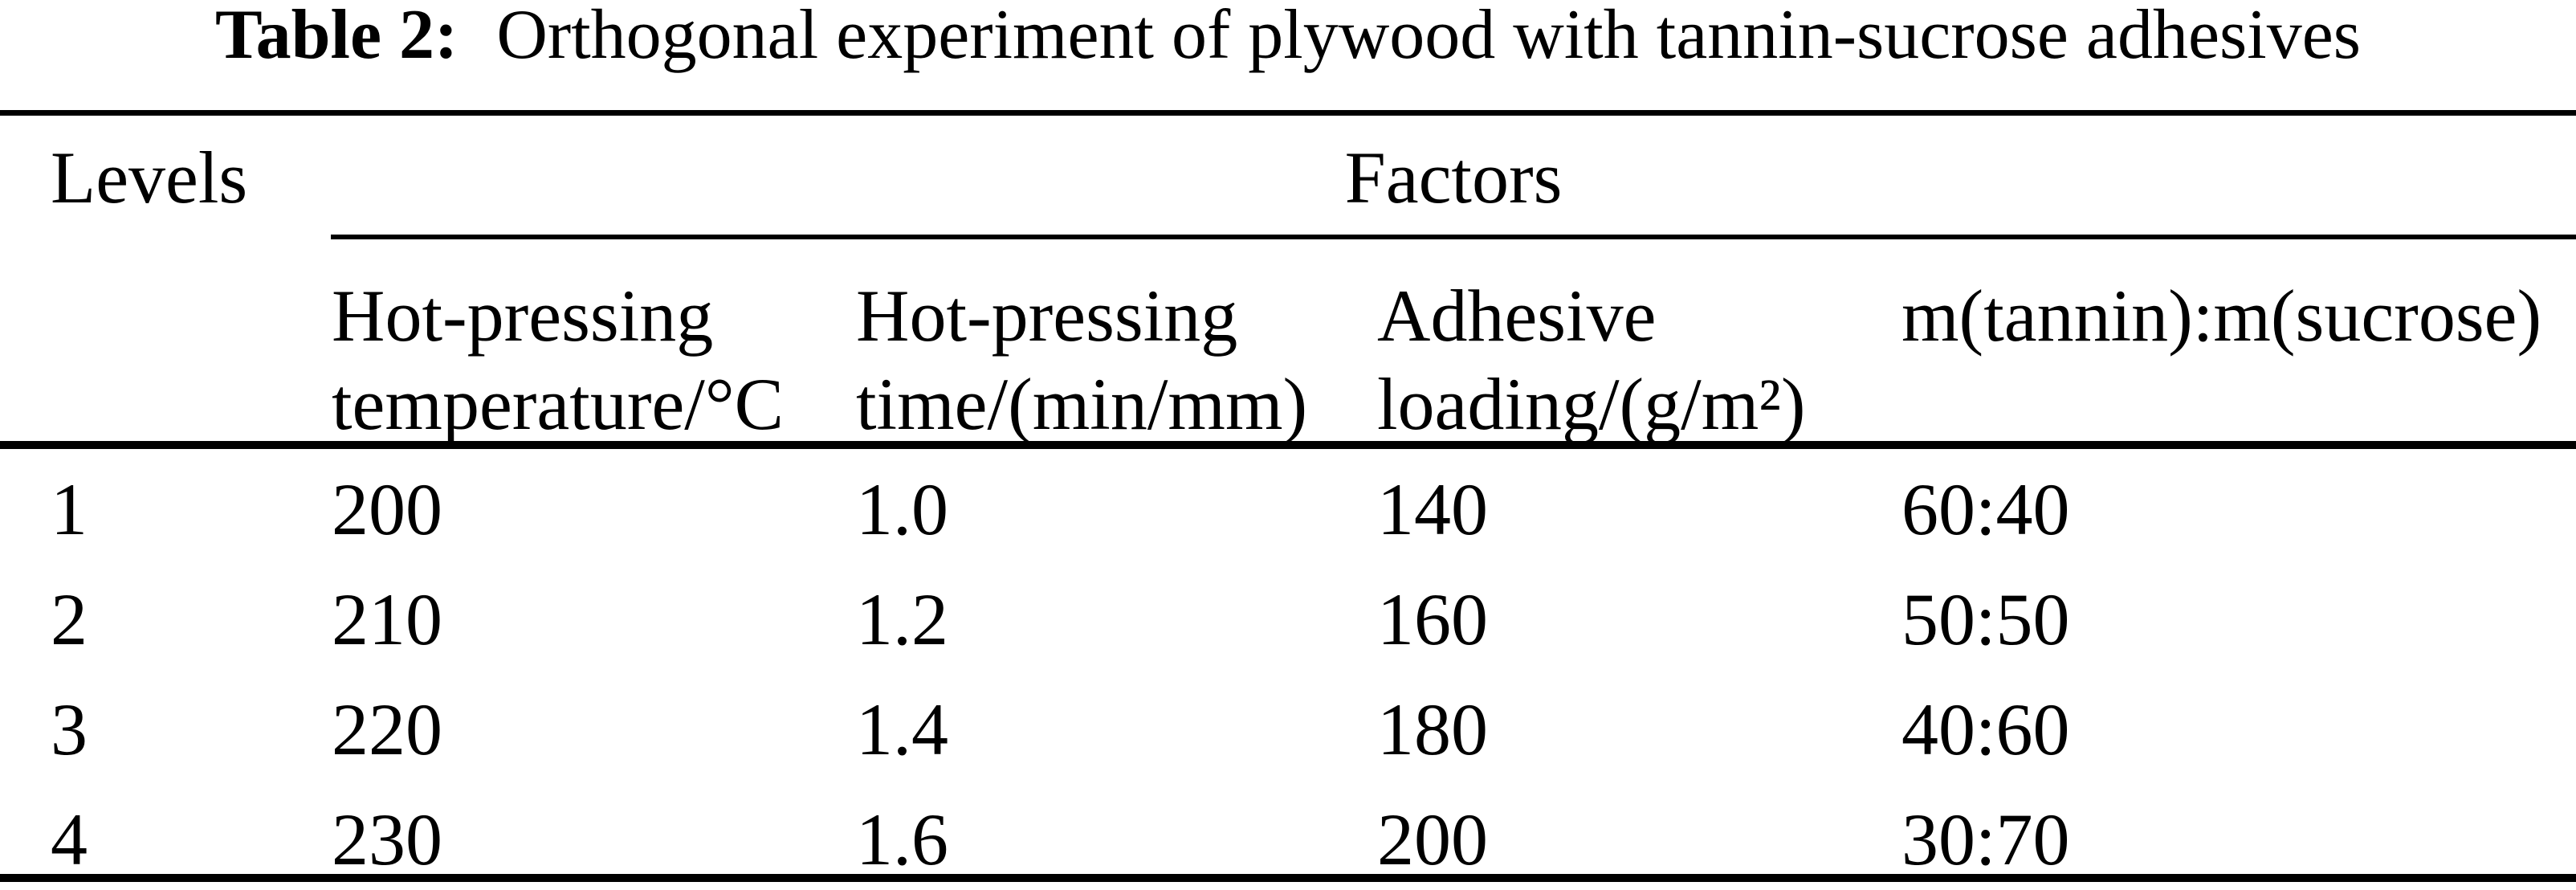 This screenshot has height=890, width=2576. I want to click on cell-level: 2, so click(69, 619).